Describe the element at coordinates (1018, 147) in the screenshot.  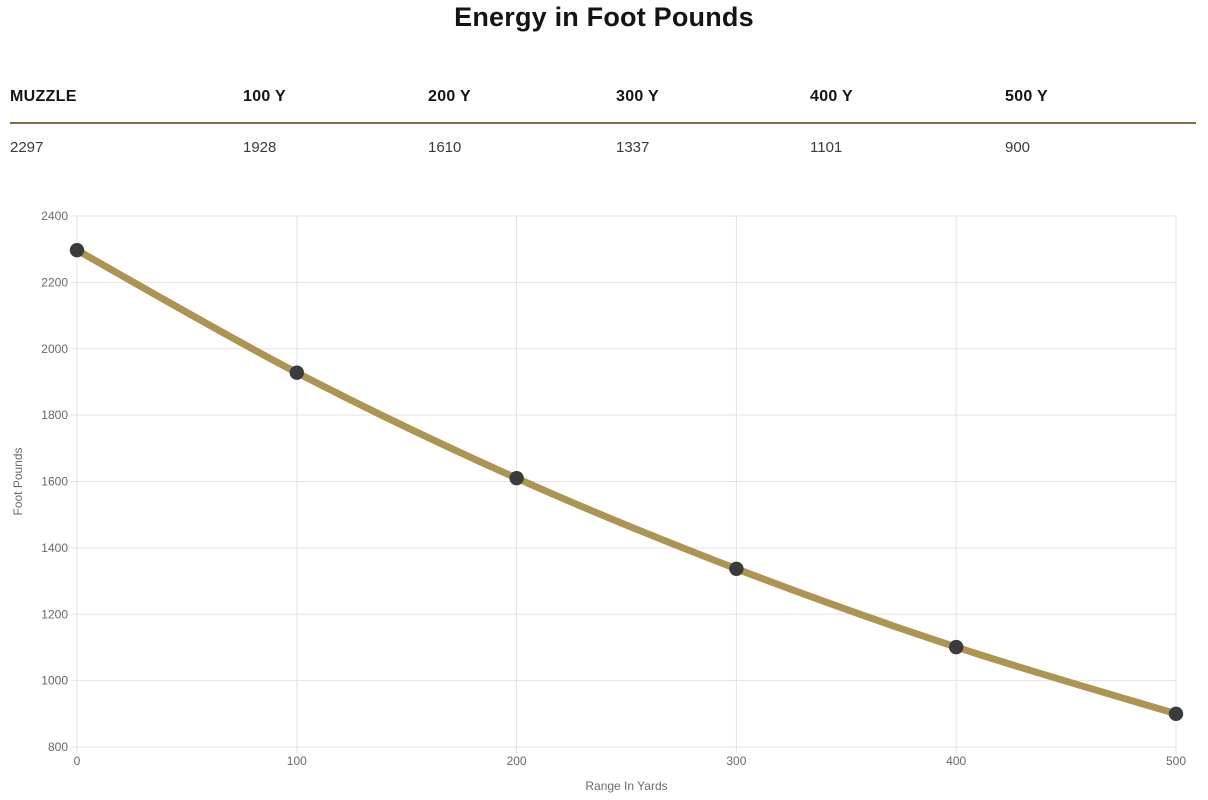
I see `energy-value-500y: 900` at that location.